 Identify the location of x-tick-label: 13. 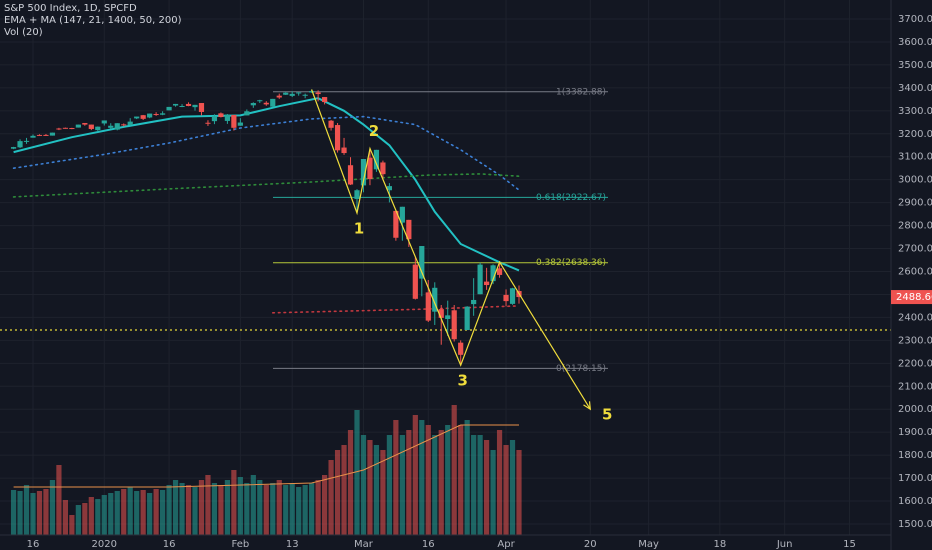
(292, 544).